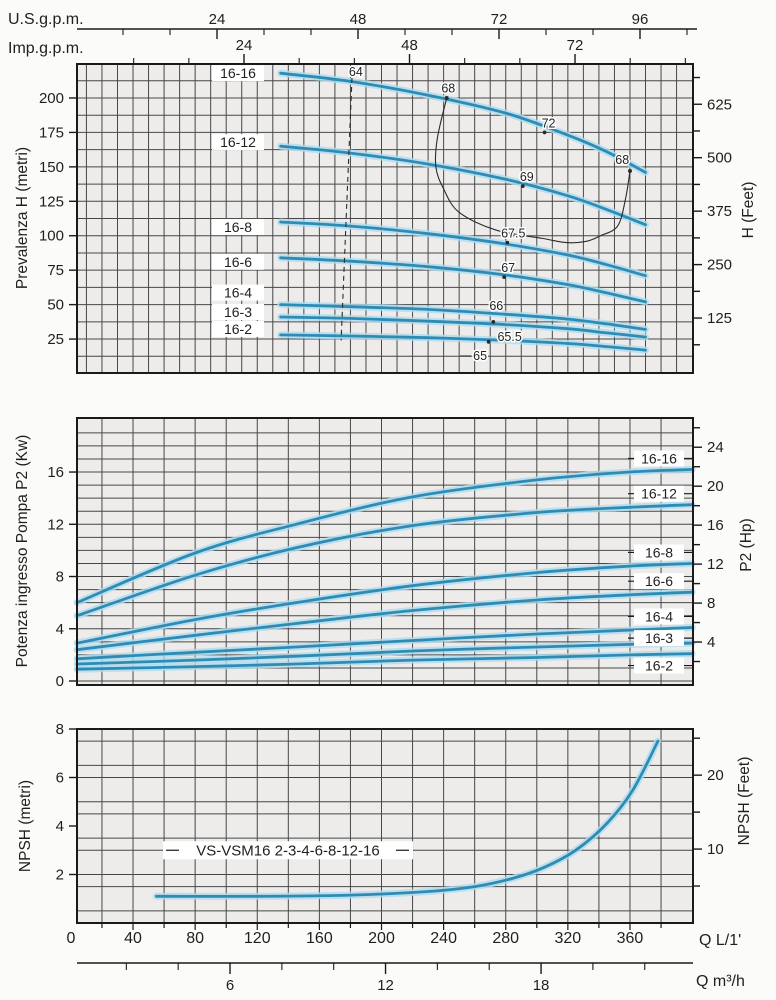 The height and width of the screenshot is (1000, 776). What do you see at coordinates (55, 524) in the screenshot?
I see `power-ytick-left-label: 12` at bounding box center [55, 524].